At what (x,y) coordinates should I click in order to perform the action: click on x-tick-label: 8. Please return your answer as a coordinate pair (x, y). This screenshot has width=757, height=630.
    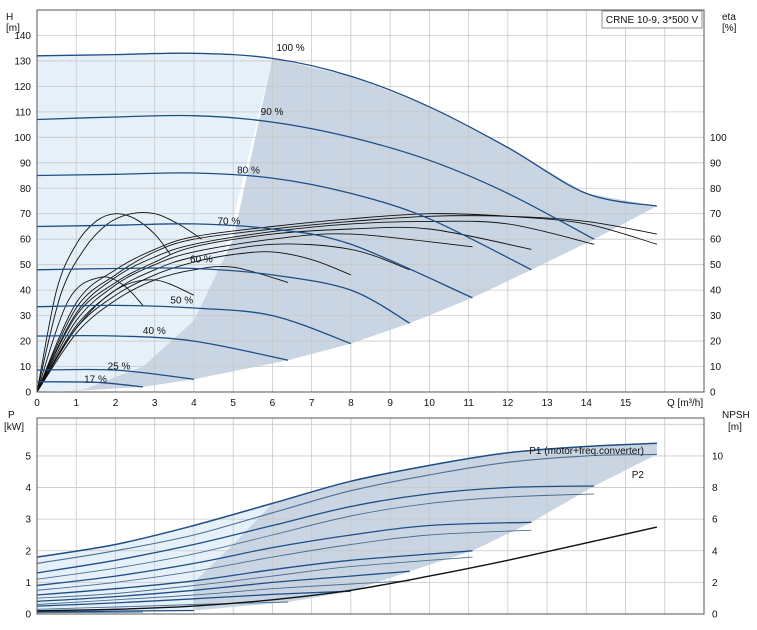
    Looking at the image, I should click on (351, 403).